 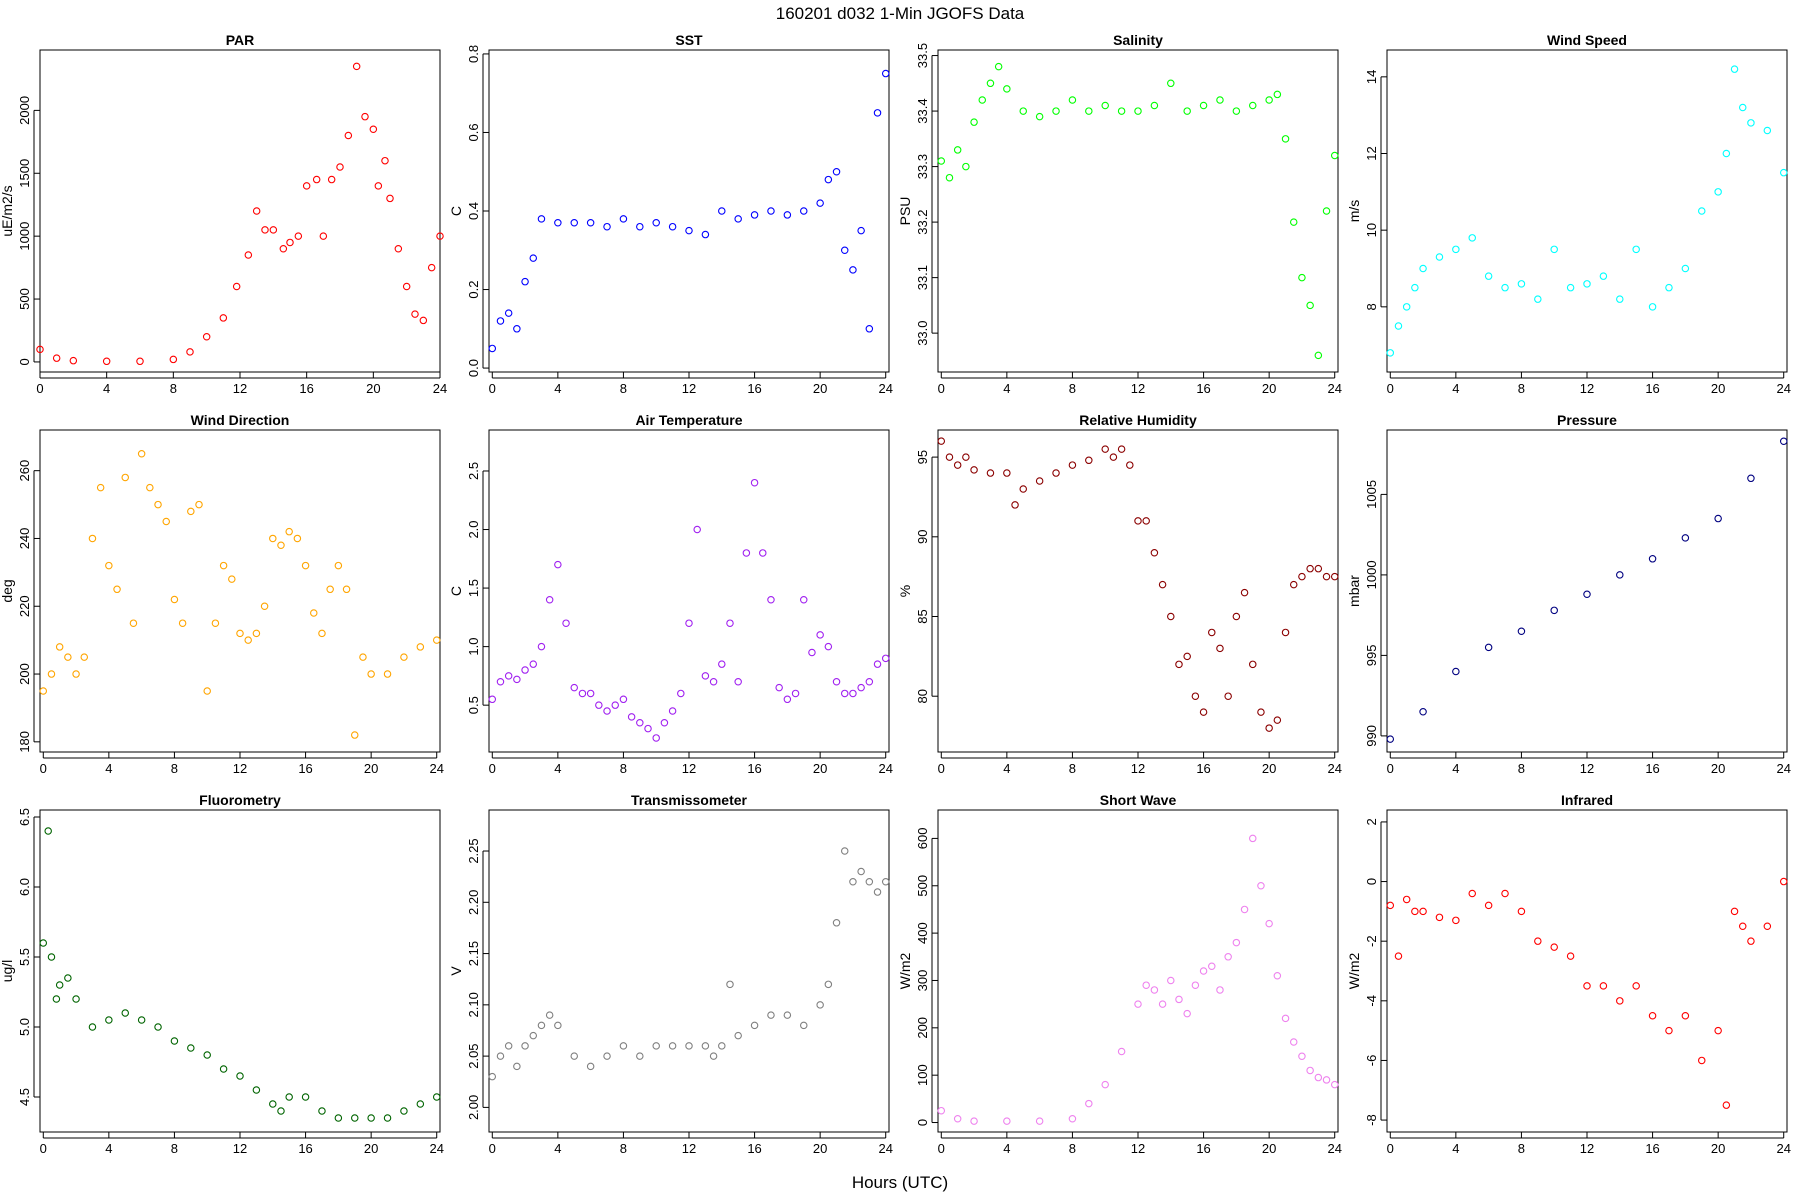 What do you see at coordinates (689, 40) in the screenshot?
I see `sst-title: SST` at bounding box center [689, 40].